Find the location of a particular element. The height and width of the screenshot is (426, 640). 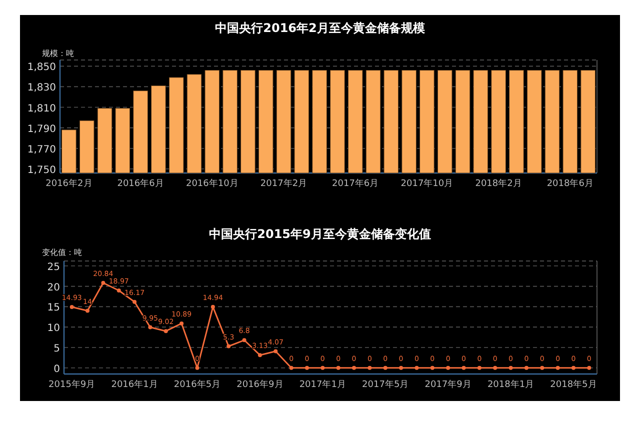

y-tick-label: 15 is located at coordinates (53, 308).